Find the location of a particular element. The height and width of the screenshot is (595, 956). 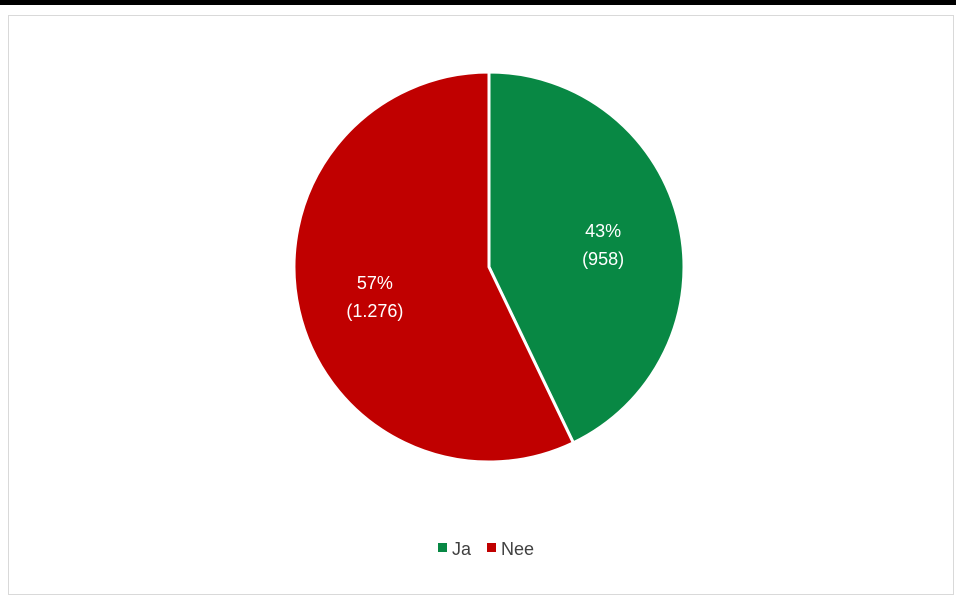

slice-value-label-ja: (958) is located at coordinates (603, 259).